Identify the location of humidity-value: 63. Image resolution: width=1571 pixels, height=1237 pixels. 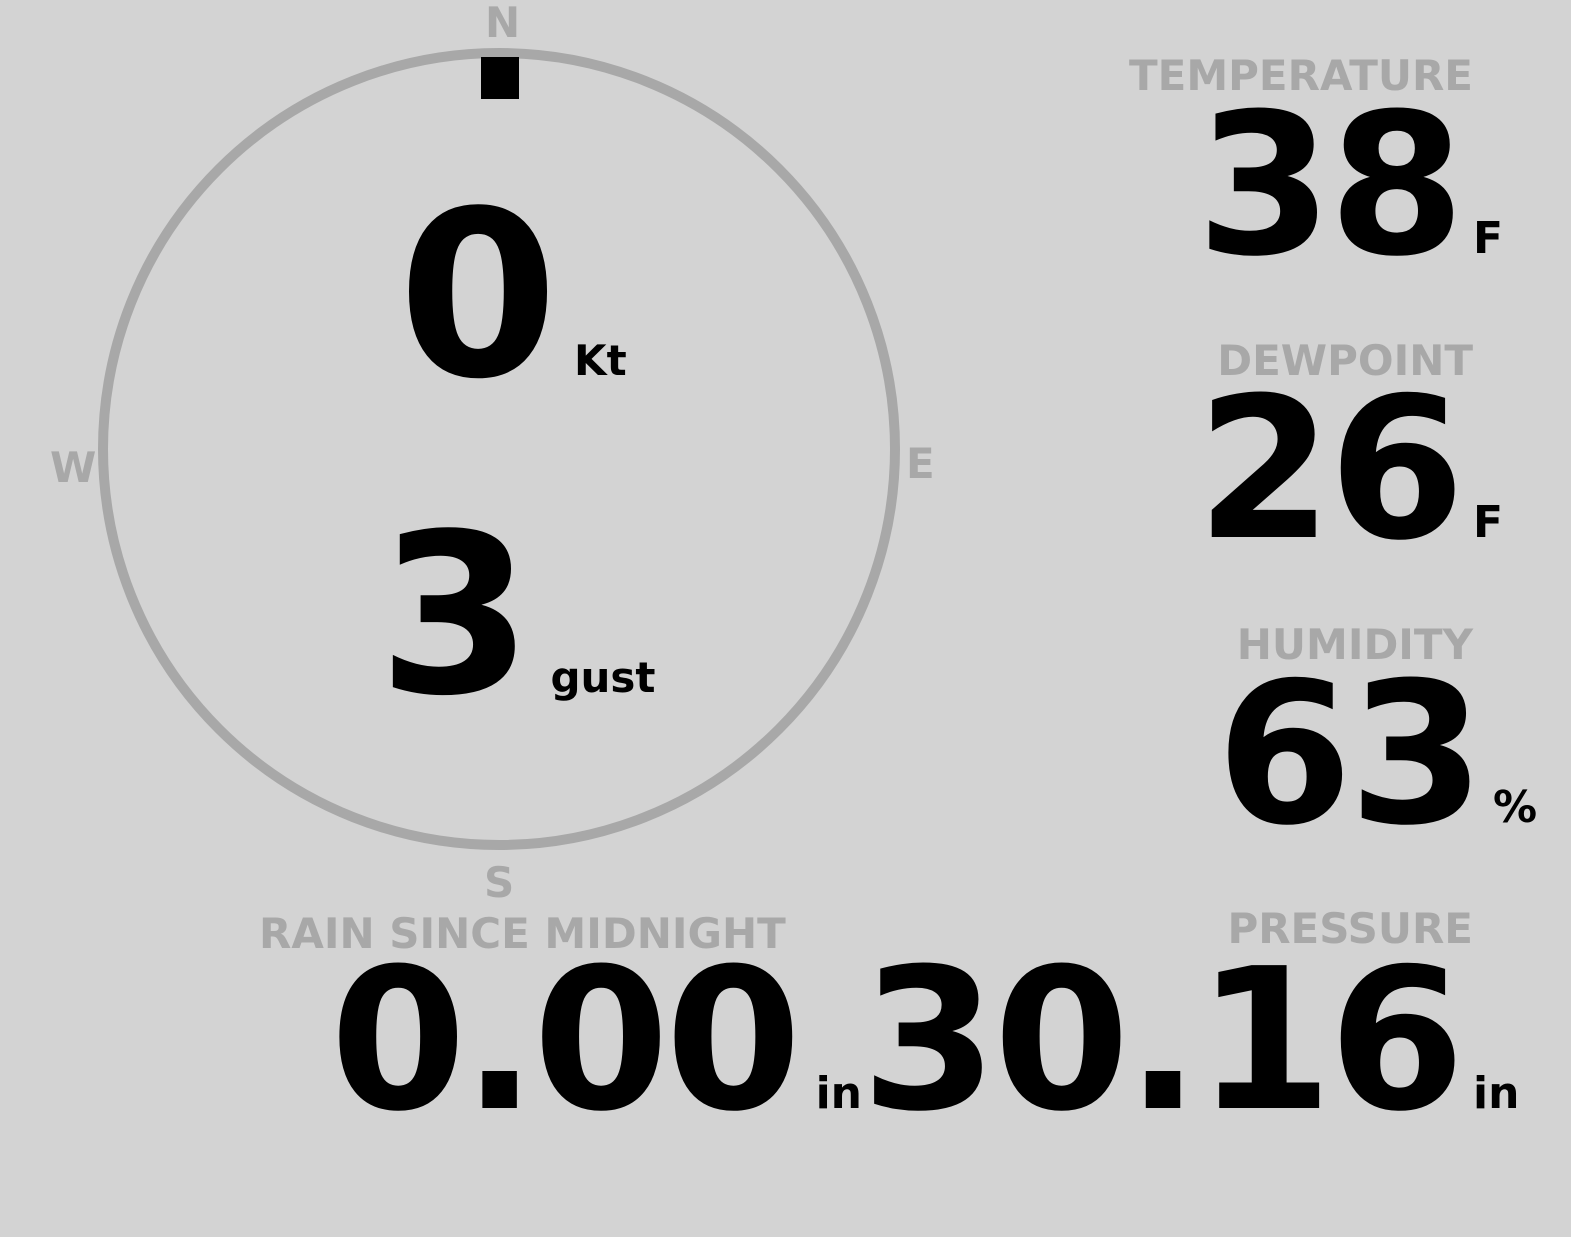
(1350, 755).